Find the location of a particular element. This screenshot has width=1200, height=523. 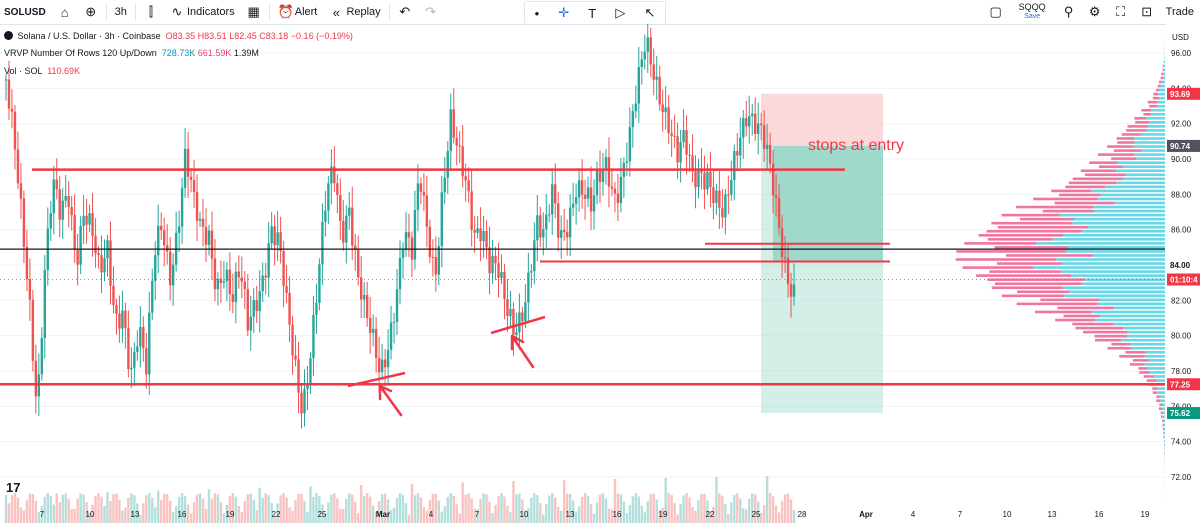

symbol-search: SOLUSD is located at coordinates (26, 12).